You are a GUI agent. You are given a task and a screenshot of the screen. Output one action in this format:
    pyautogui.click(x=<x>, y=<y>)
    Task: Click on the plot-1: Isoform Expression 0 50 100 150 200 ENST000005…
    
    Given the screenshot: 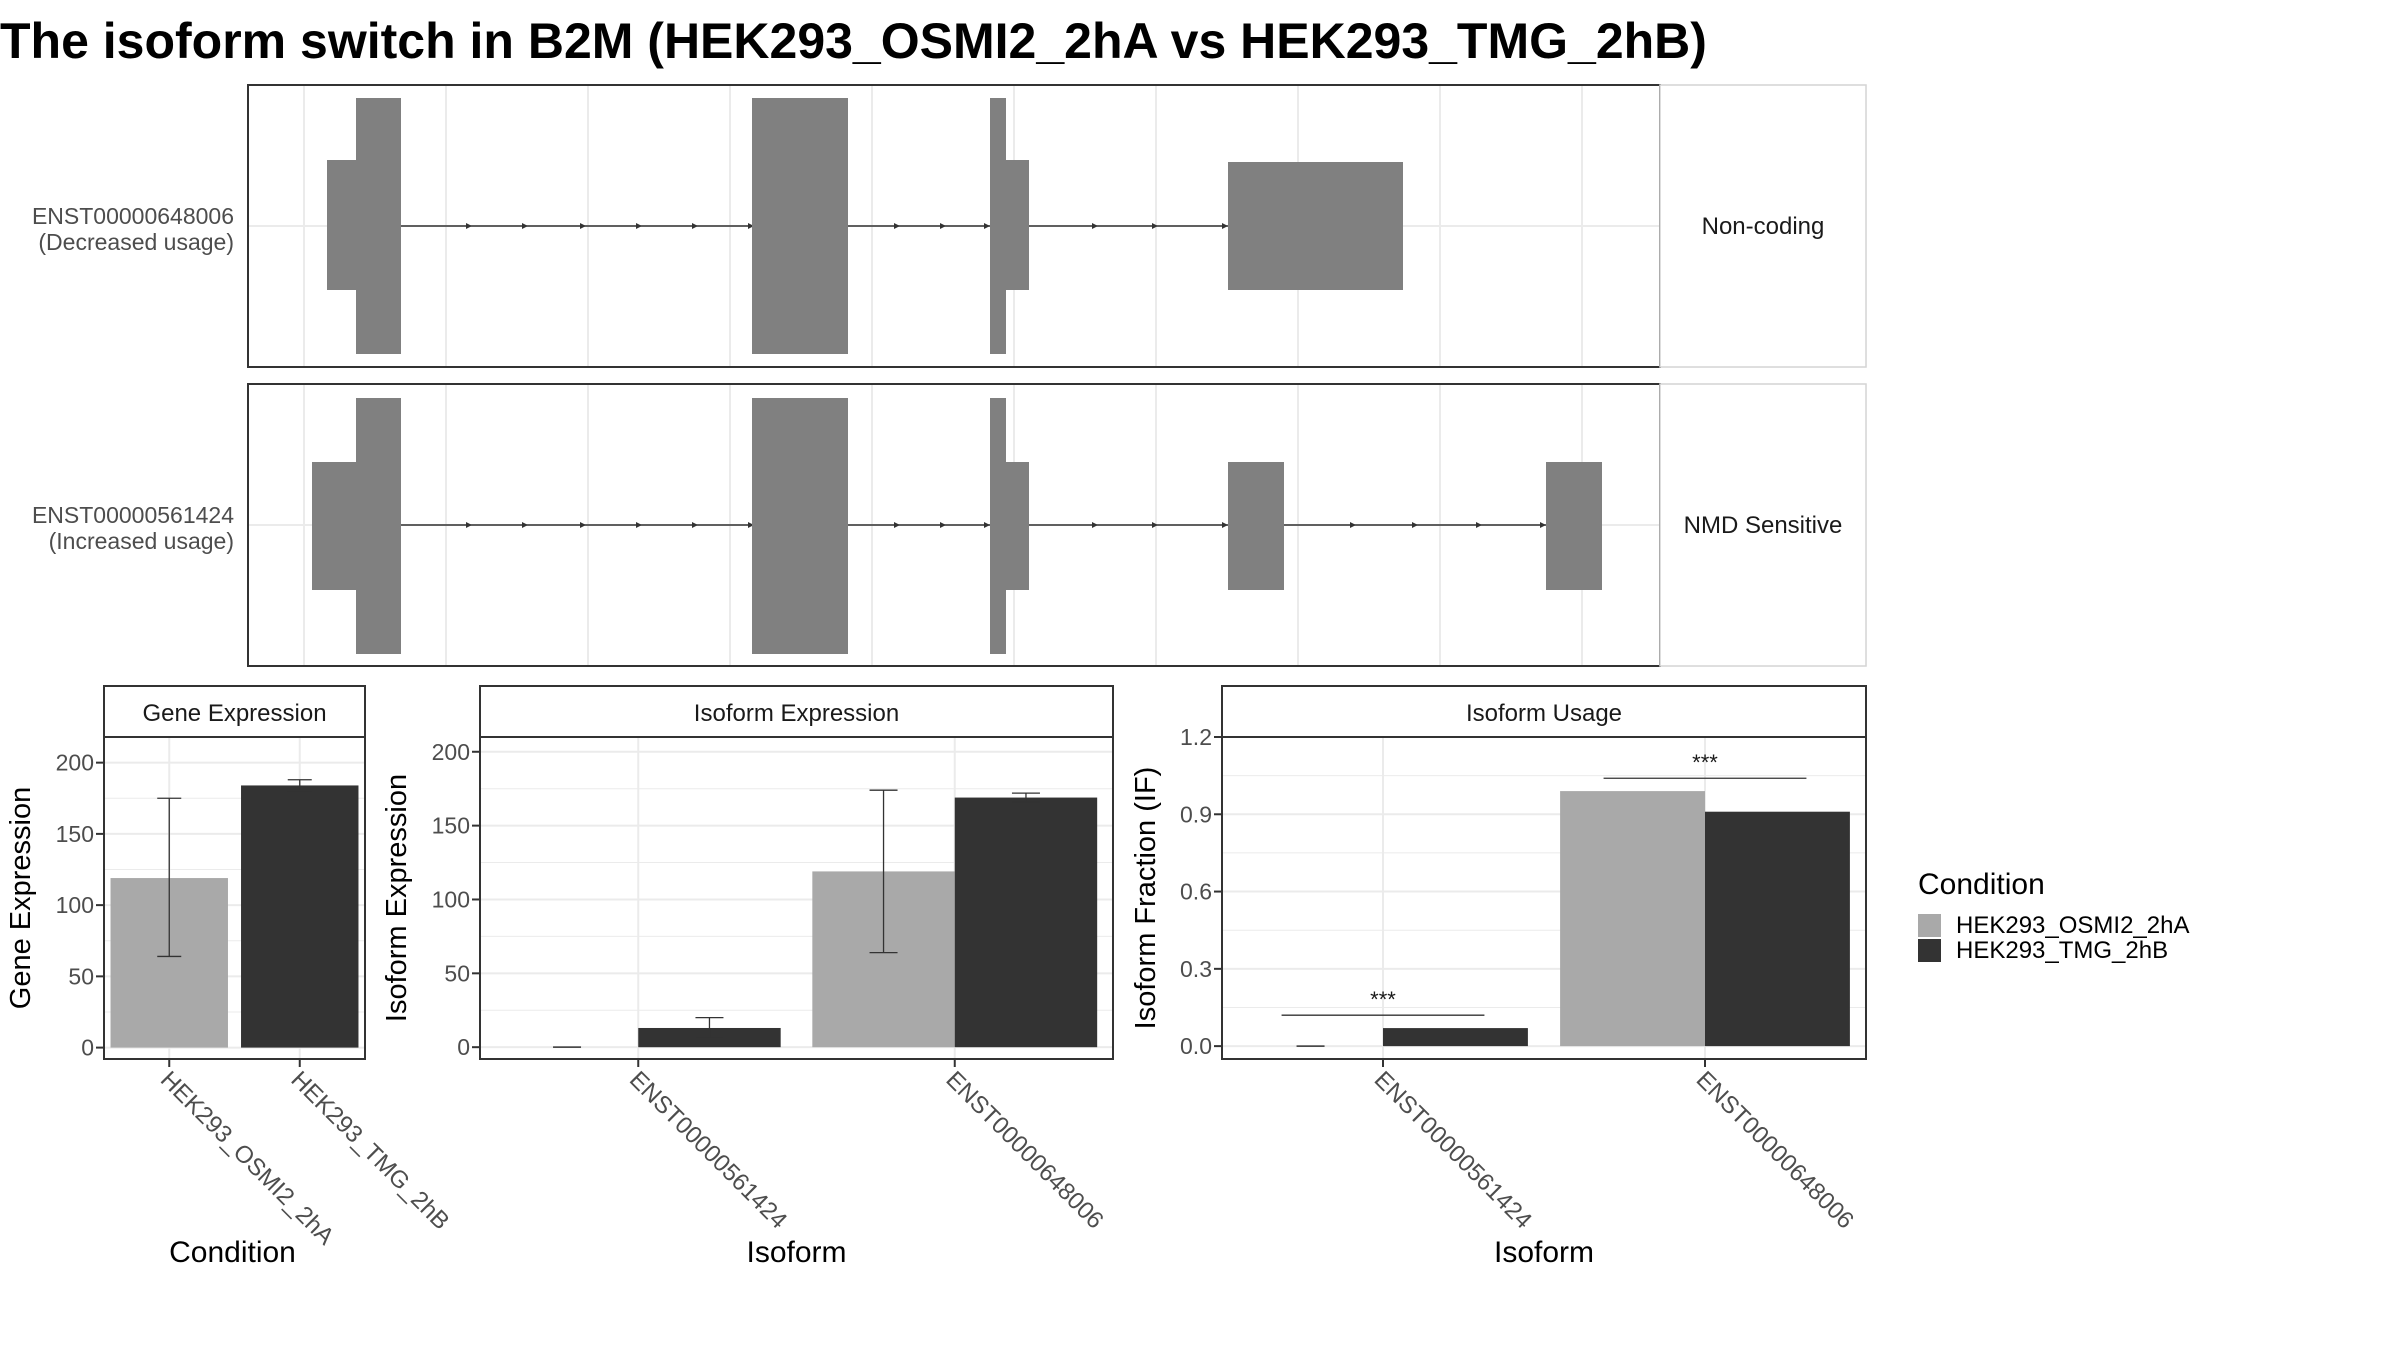 What is the action you would take?
    pyautogui.click(x=747, y=977)
    